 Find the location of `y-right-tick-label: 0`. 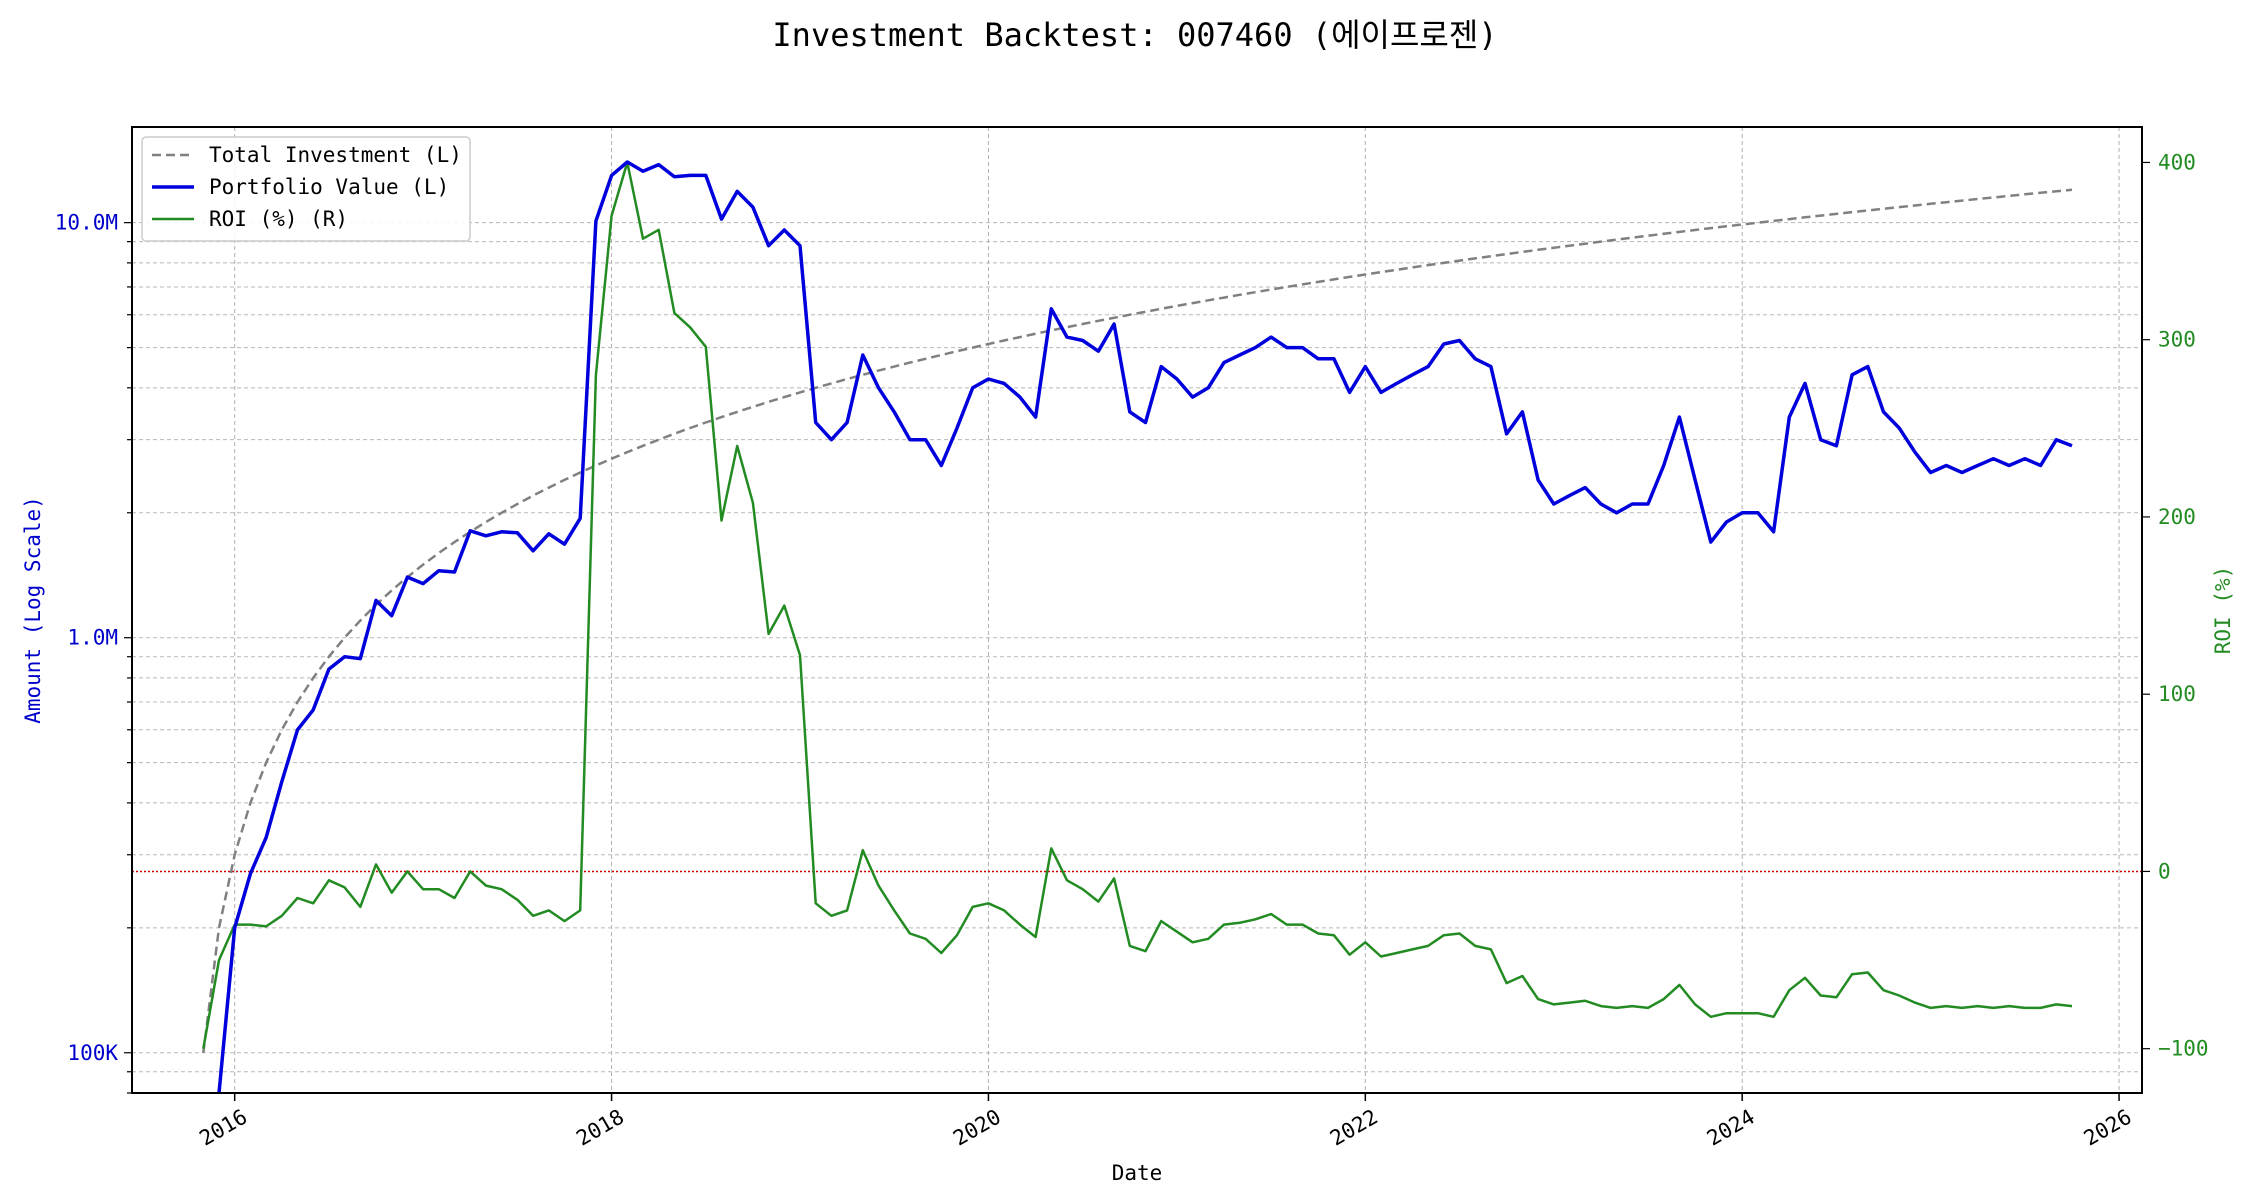

y-right-tick-label: 0 is located at coordinates (2164, 871).